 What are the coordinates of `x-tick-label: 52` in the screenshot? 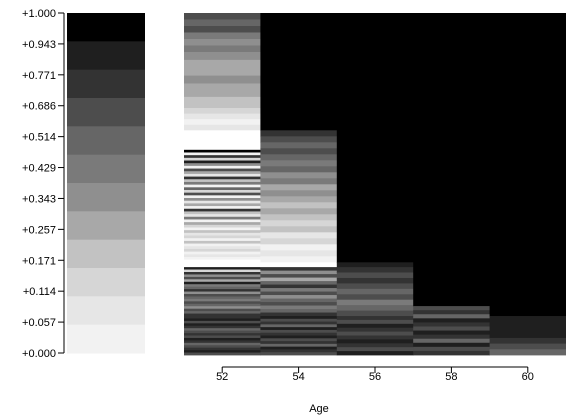 It's located at (222, 377).